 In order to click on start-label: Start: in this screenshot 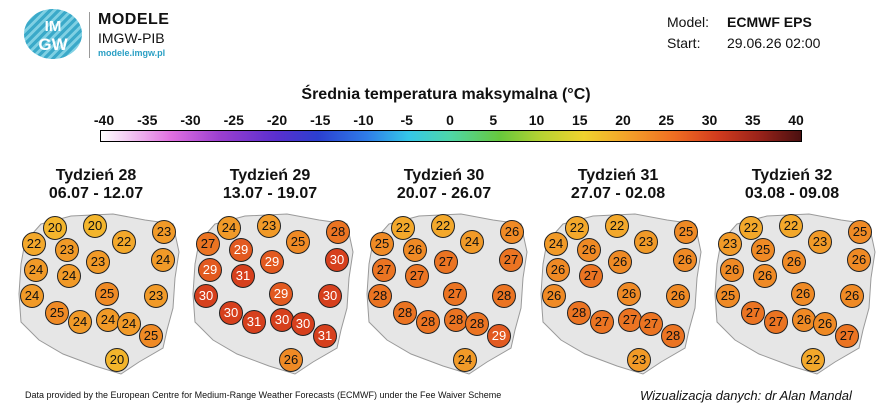, I will do `click(684, 43)`.